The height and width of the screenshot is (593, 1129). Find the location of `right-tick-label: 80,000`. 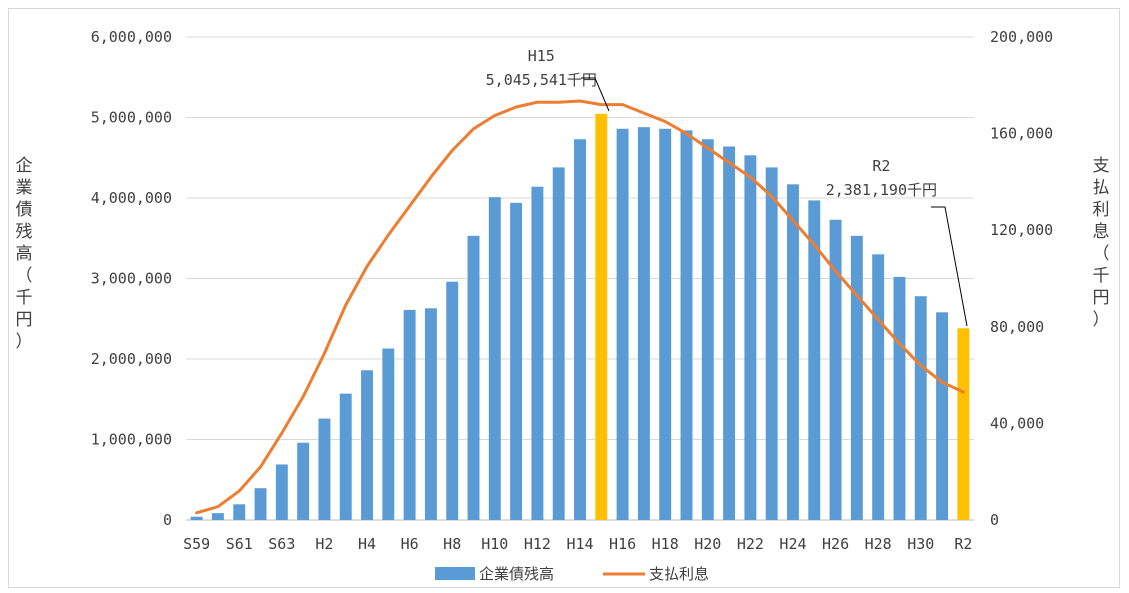

right-tick-label: 80,000 is located at coordinates (1017, 327).